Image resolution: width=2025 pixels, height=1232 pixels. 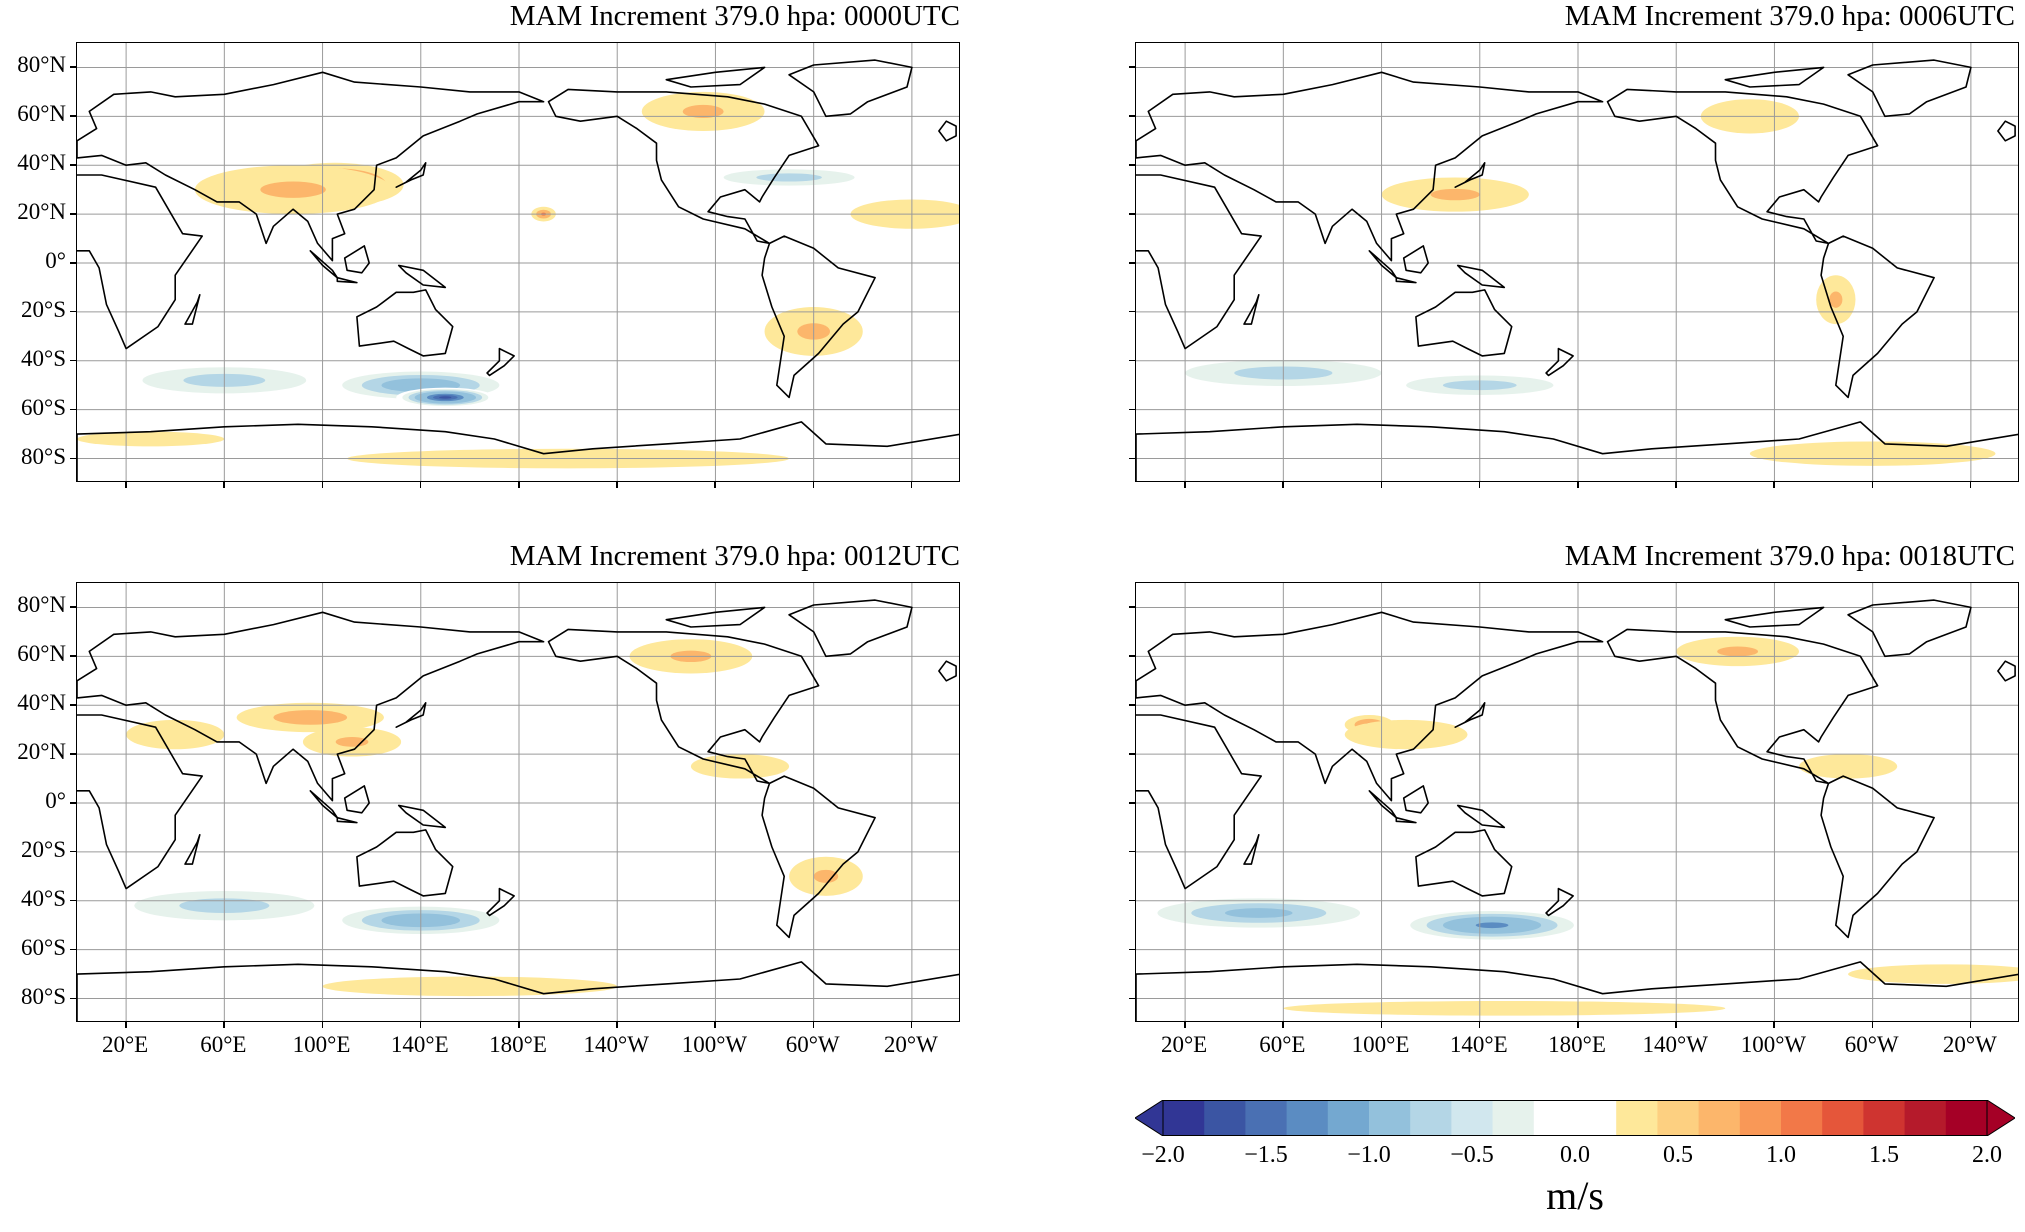 What do you see at coordinates (518, 1044) in the screenshot?
I see `lon-tick-label: 180°E` at bounding box center [518, 1044].